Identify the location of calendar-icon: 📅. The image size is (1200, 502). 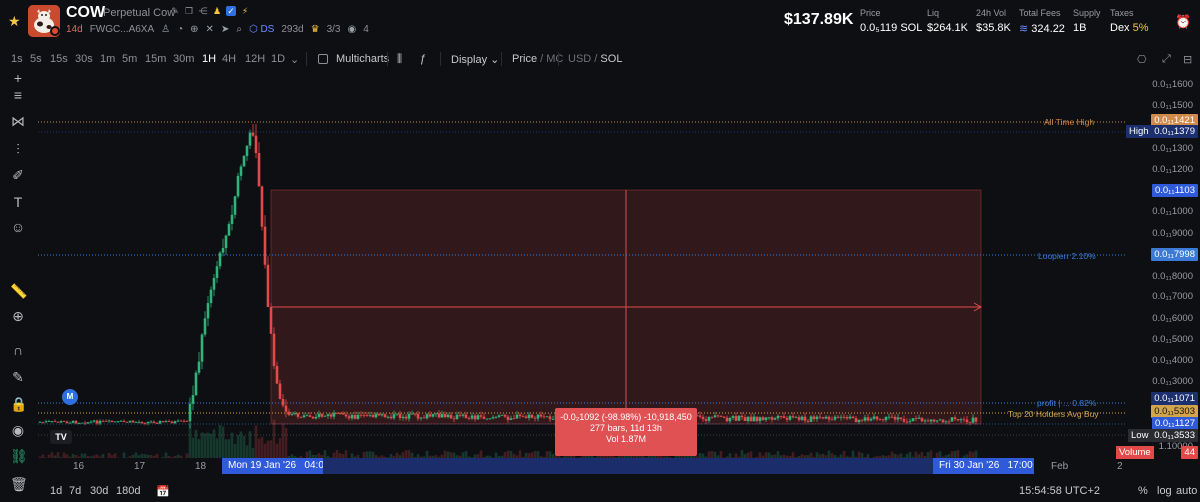
(163, 492).